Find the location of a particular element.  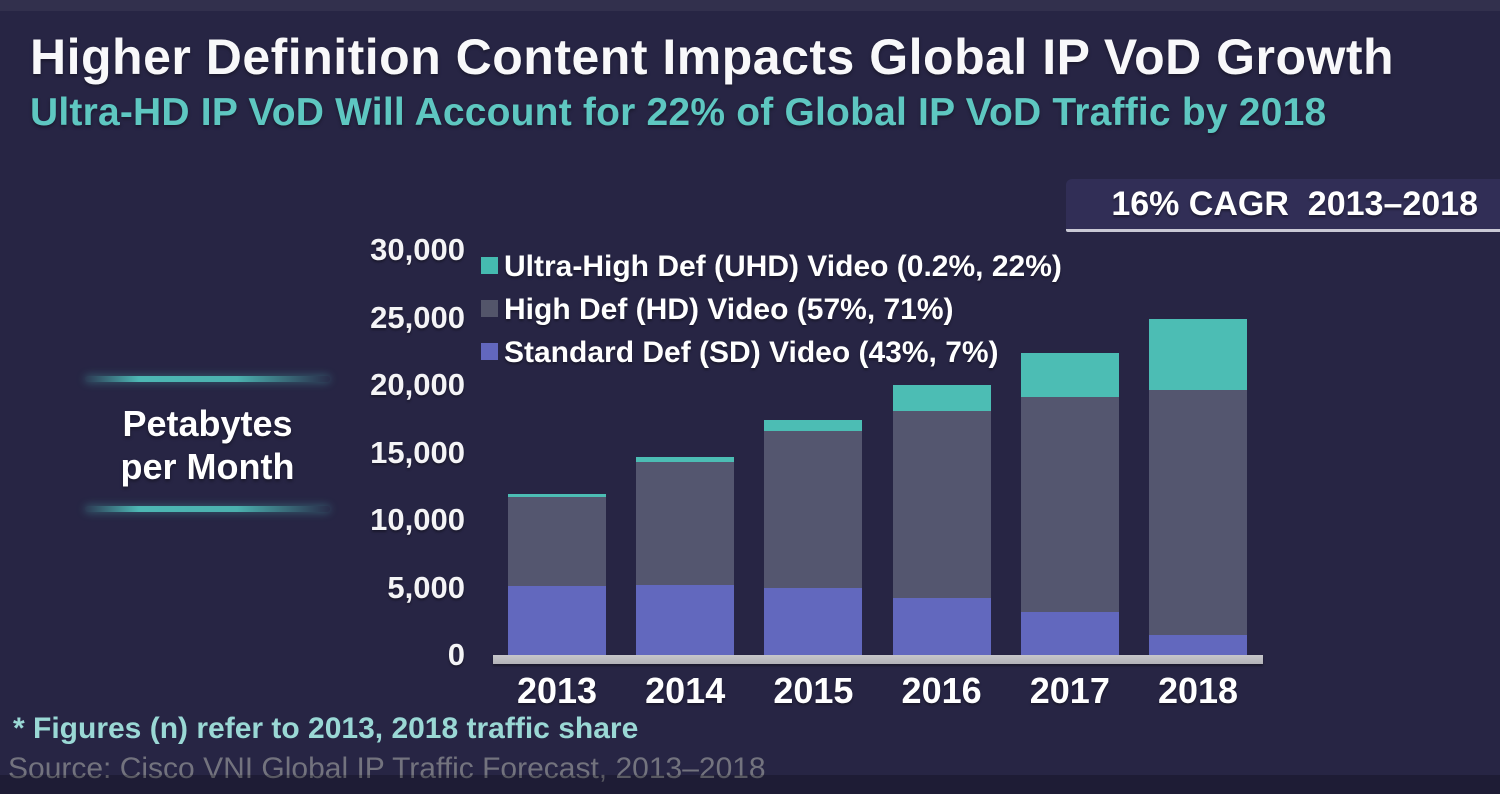

x-tick-label-2015: 2015 is located at coordinates (813, 690).